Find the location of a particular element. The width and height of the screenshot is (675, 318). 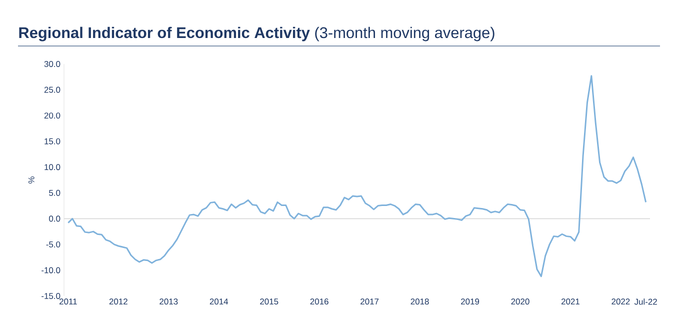

x-tick-label: 2017 is located at coordinates (369, 301).